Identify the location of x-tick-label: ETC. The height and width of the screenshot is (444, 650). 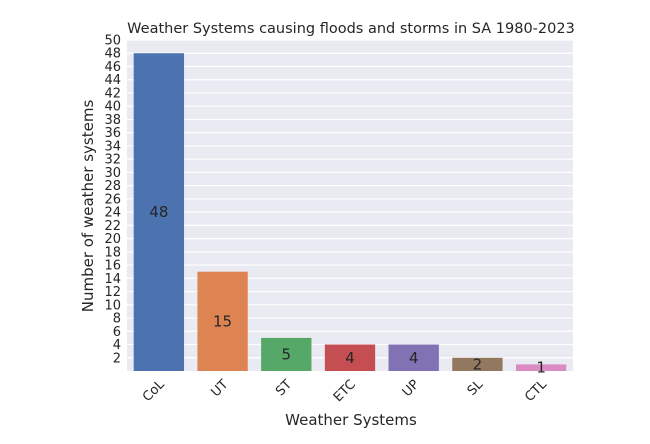
(345, 391).